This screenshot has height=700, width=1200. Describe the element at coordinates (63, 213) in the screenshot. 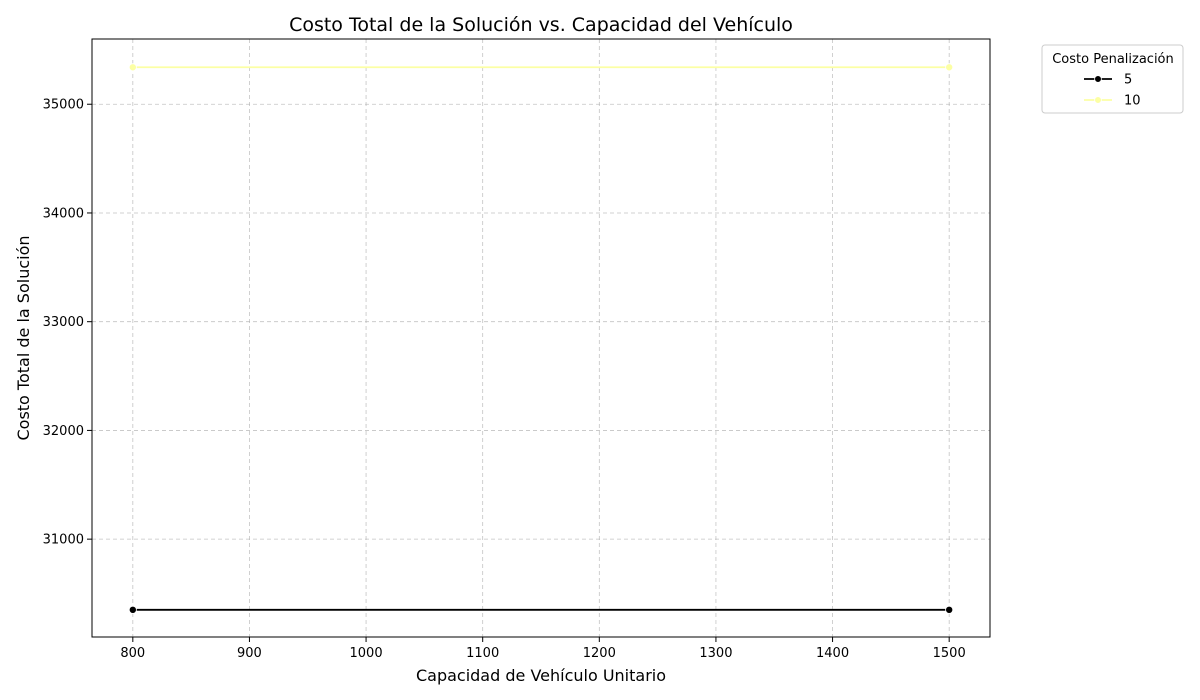

I see `y-tick-label: 34000` at that location.